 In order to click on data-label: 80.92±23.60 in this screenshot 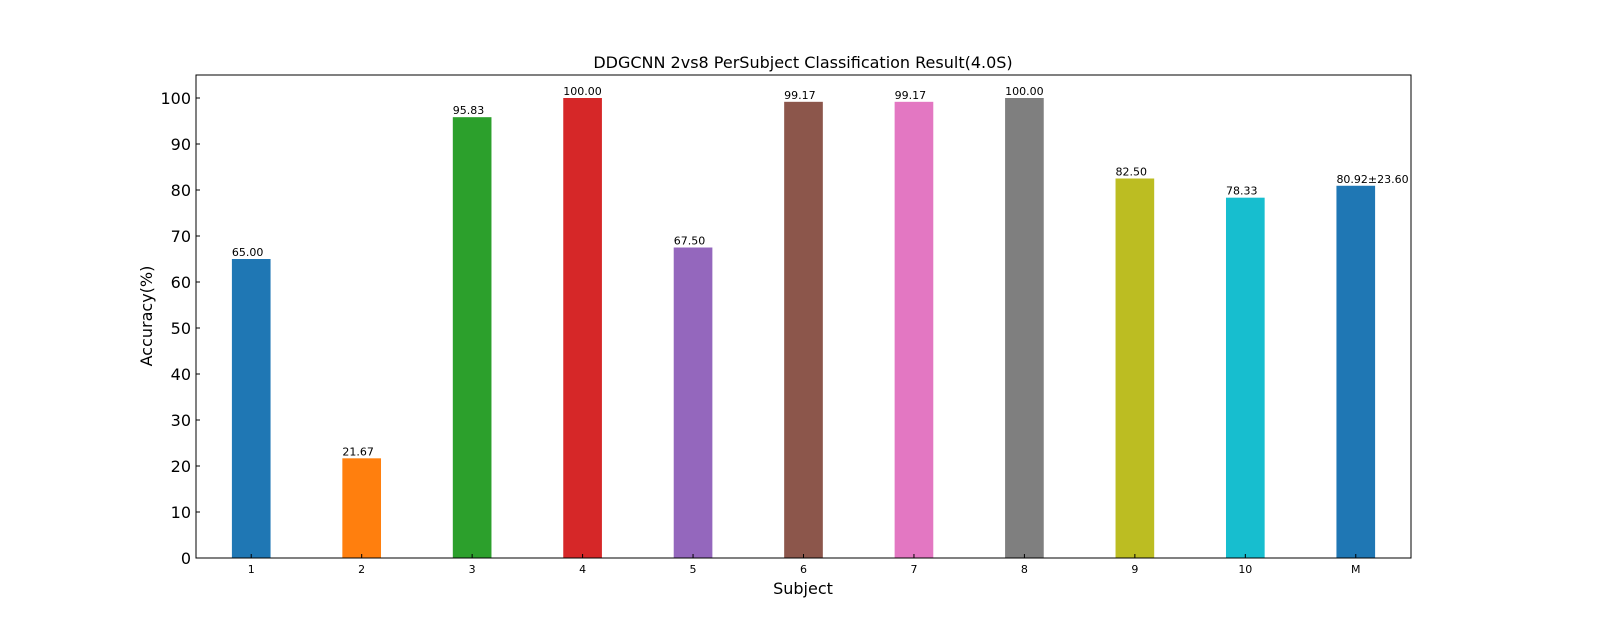, I will do `click(1372, 179)`.